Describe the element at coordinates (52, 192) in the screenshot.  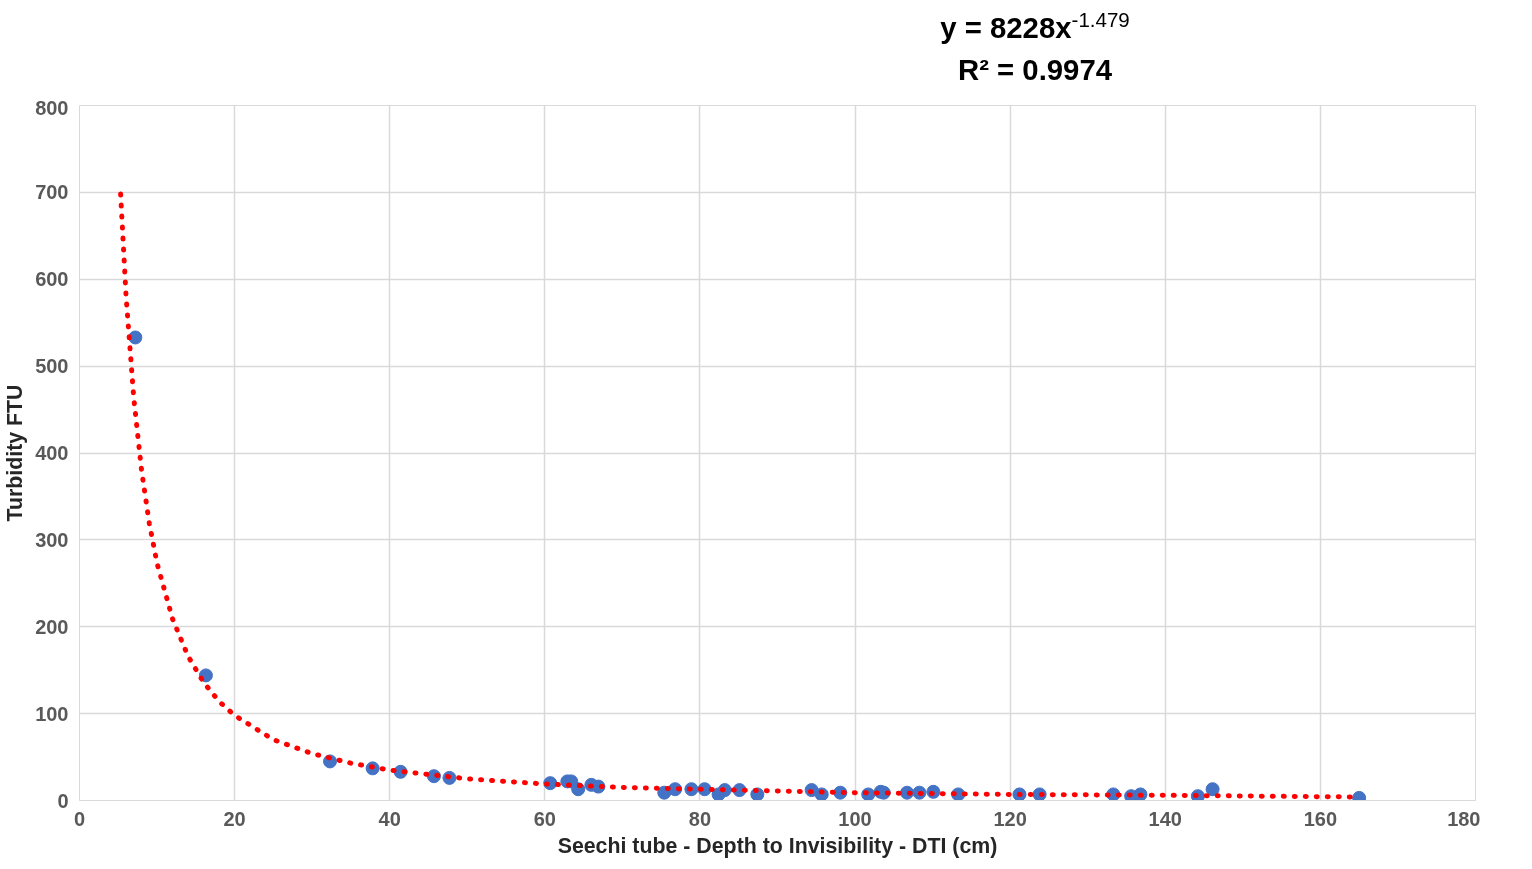
I see `y-tick-label: 700` at that location.